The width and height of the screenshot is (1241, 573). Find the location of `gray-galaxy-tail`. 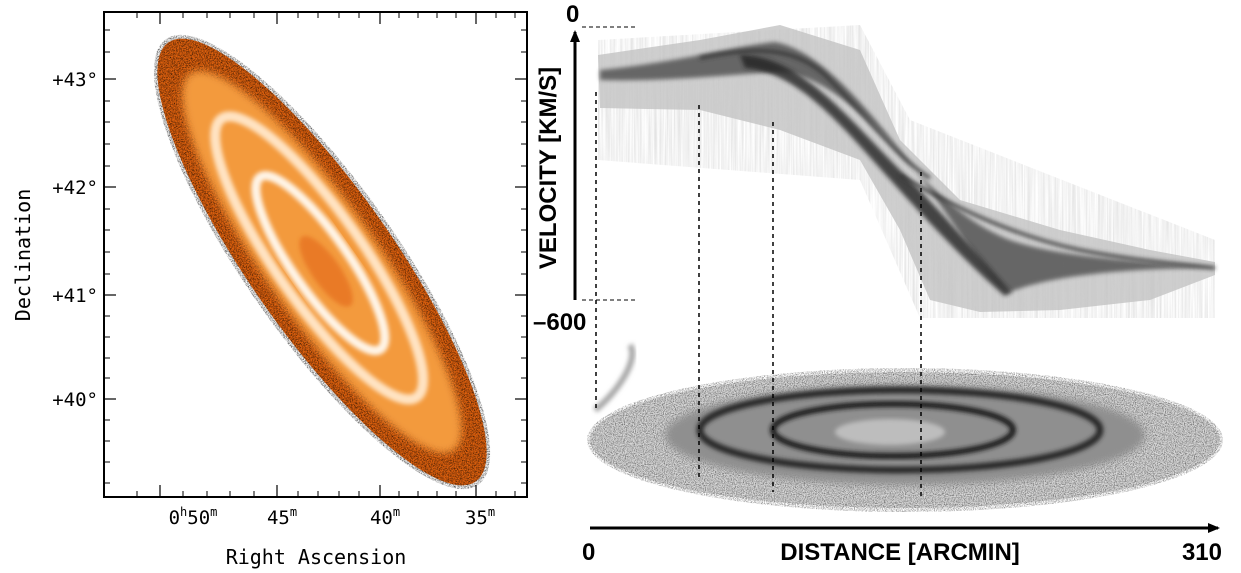

gray-galaxy-tail is located at coordinates (614, 378).